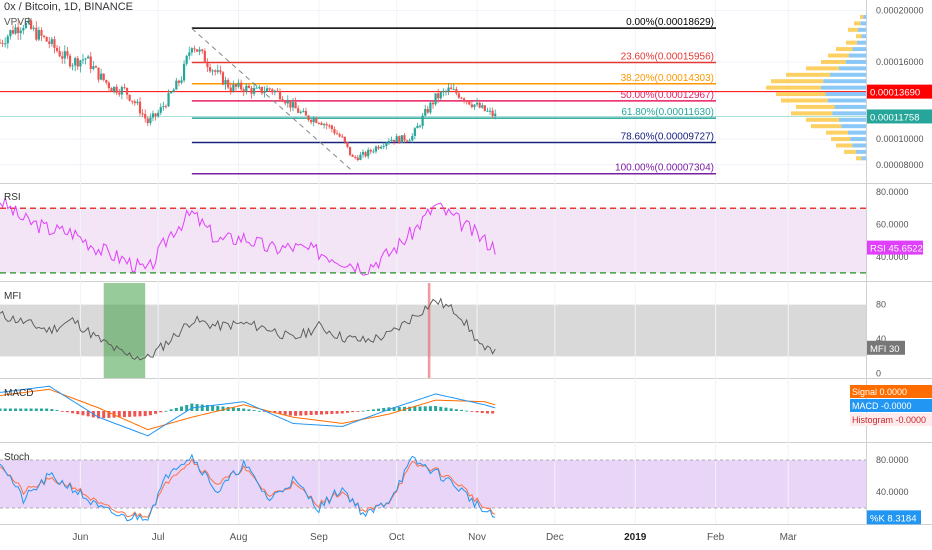 The width and height of the screenshot is (932, 550). I want to click on fib-level-label: 0.00%(0.00018629), so click(670, 22).